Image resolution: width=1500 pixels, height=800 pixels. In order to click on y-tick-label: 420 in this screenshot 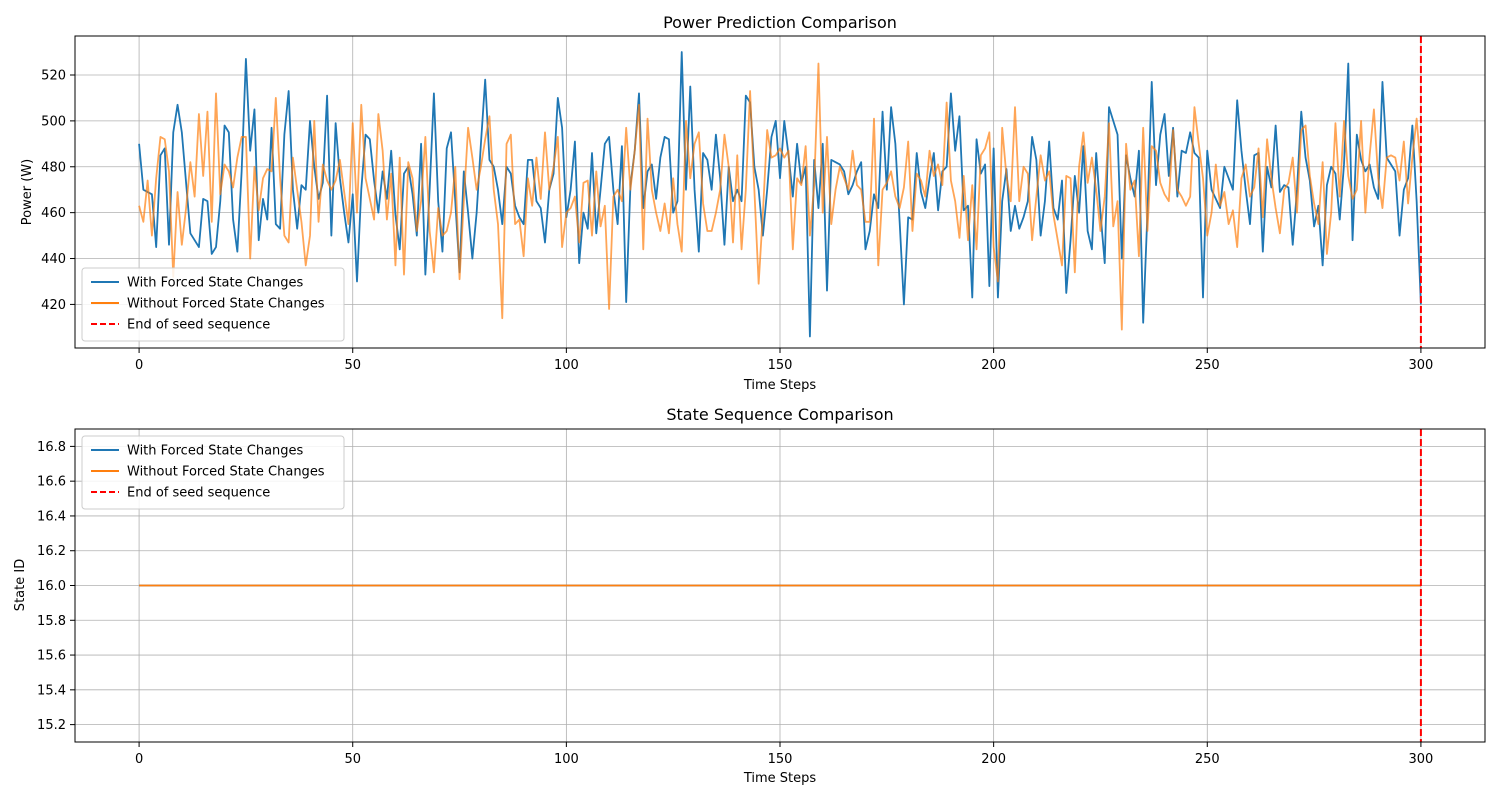, I will do `click(53, 305)`.